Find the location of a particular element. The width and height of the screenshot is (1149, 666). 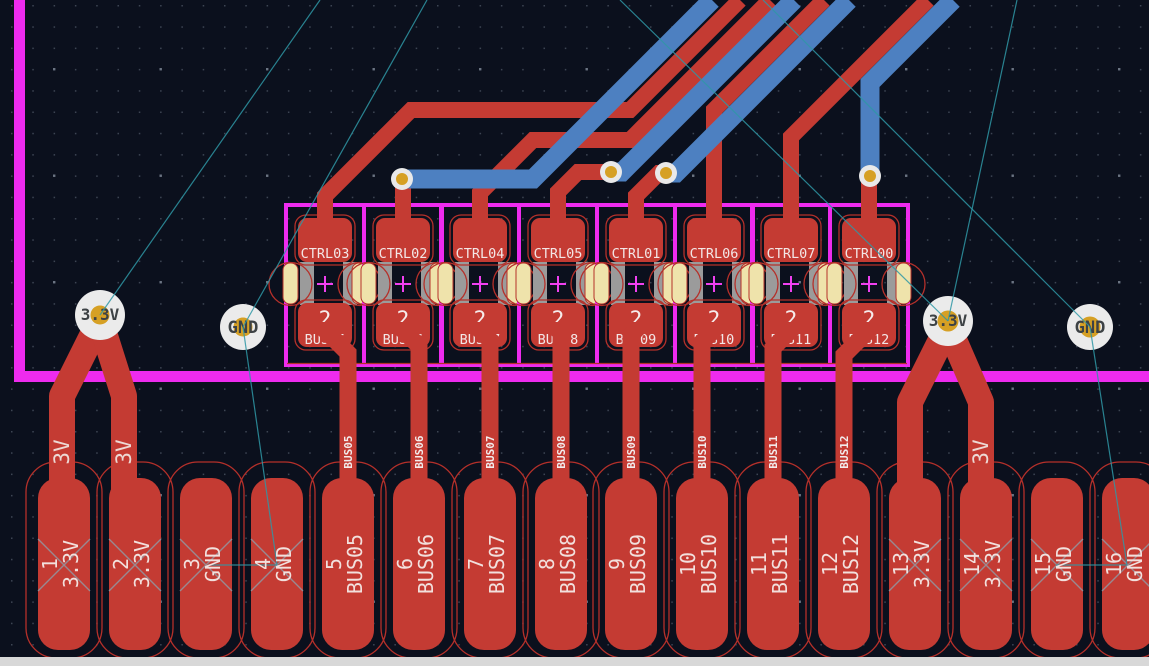

trace-bus08 is located at coordinates (559, 408).